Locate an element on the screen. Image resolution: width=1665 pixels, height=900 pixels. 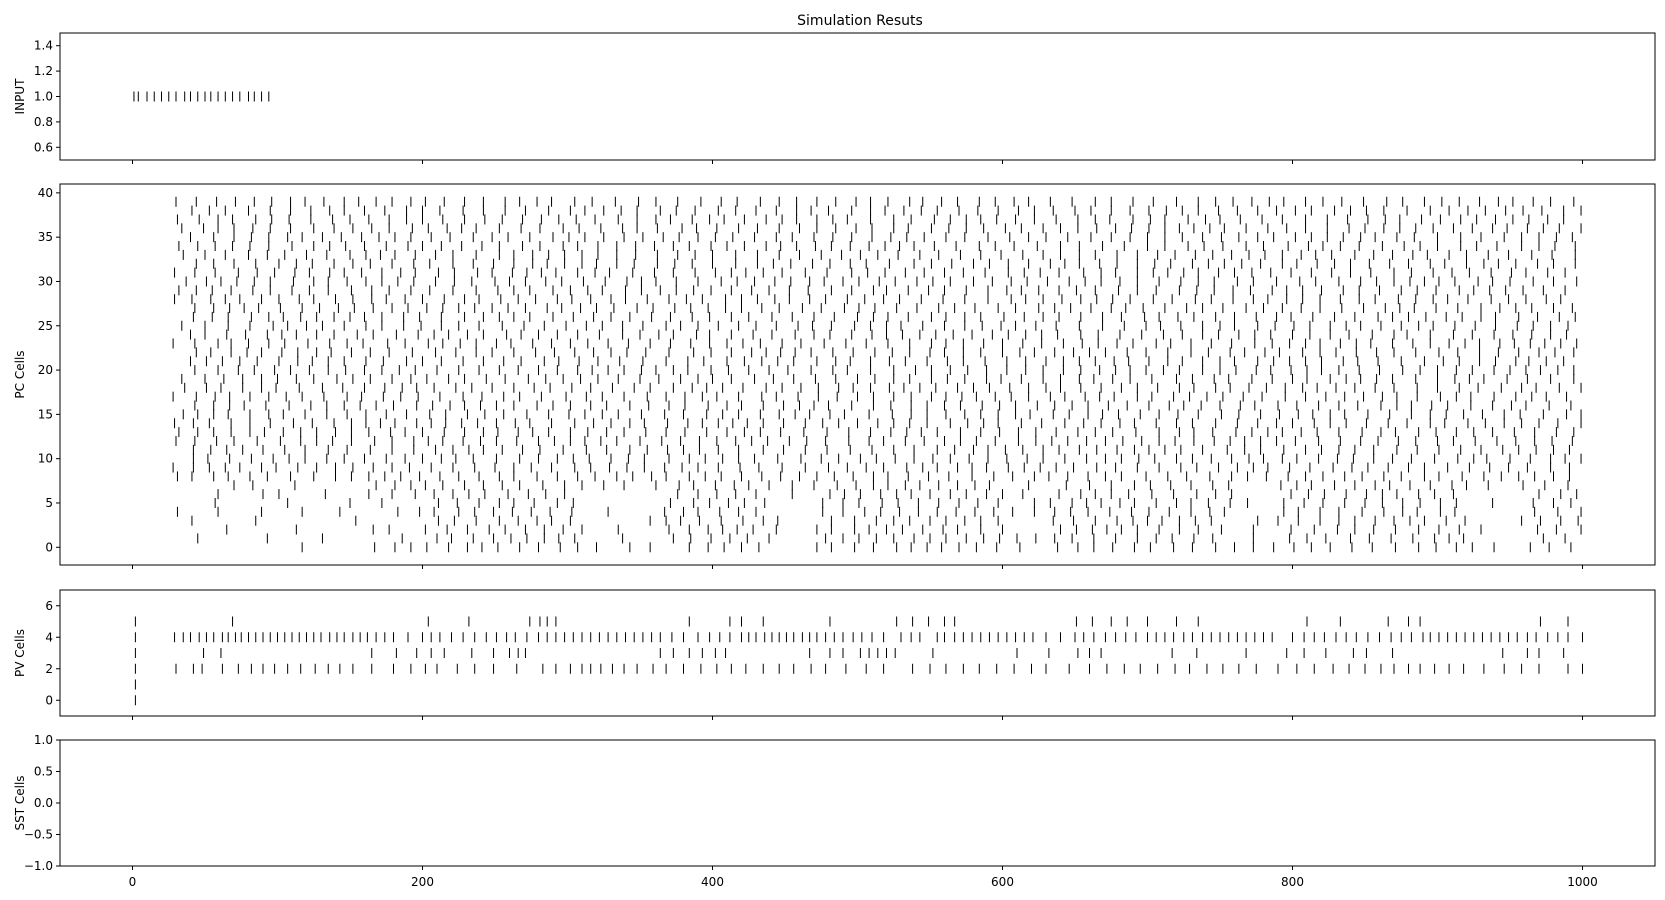
spikes-pv is located at coordinates (858, 661).